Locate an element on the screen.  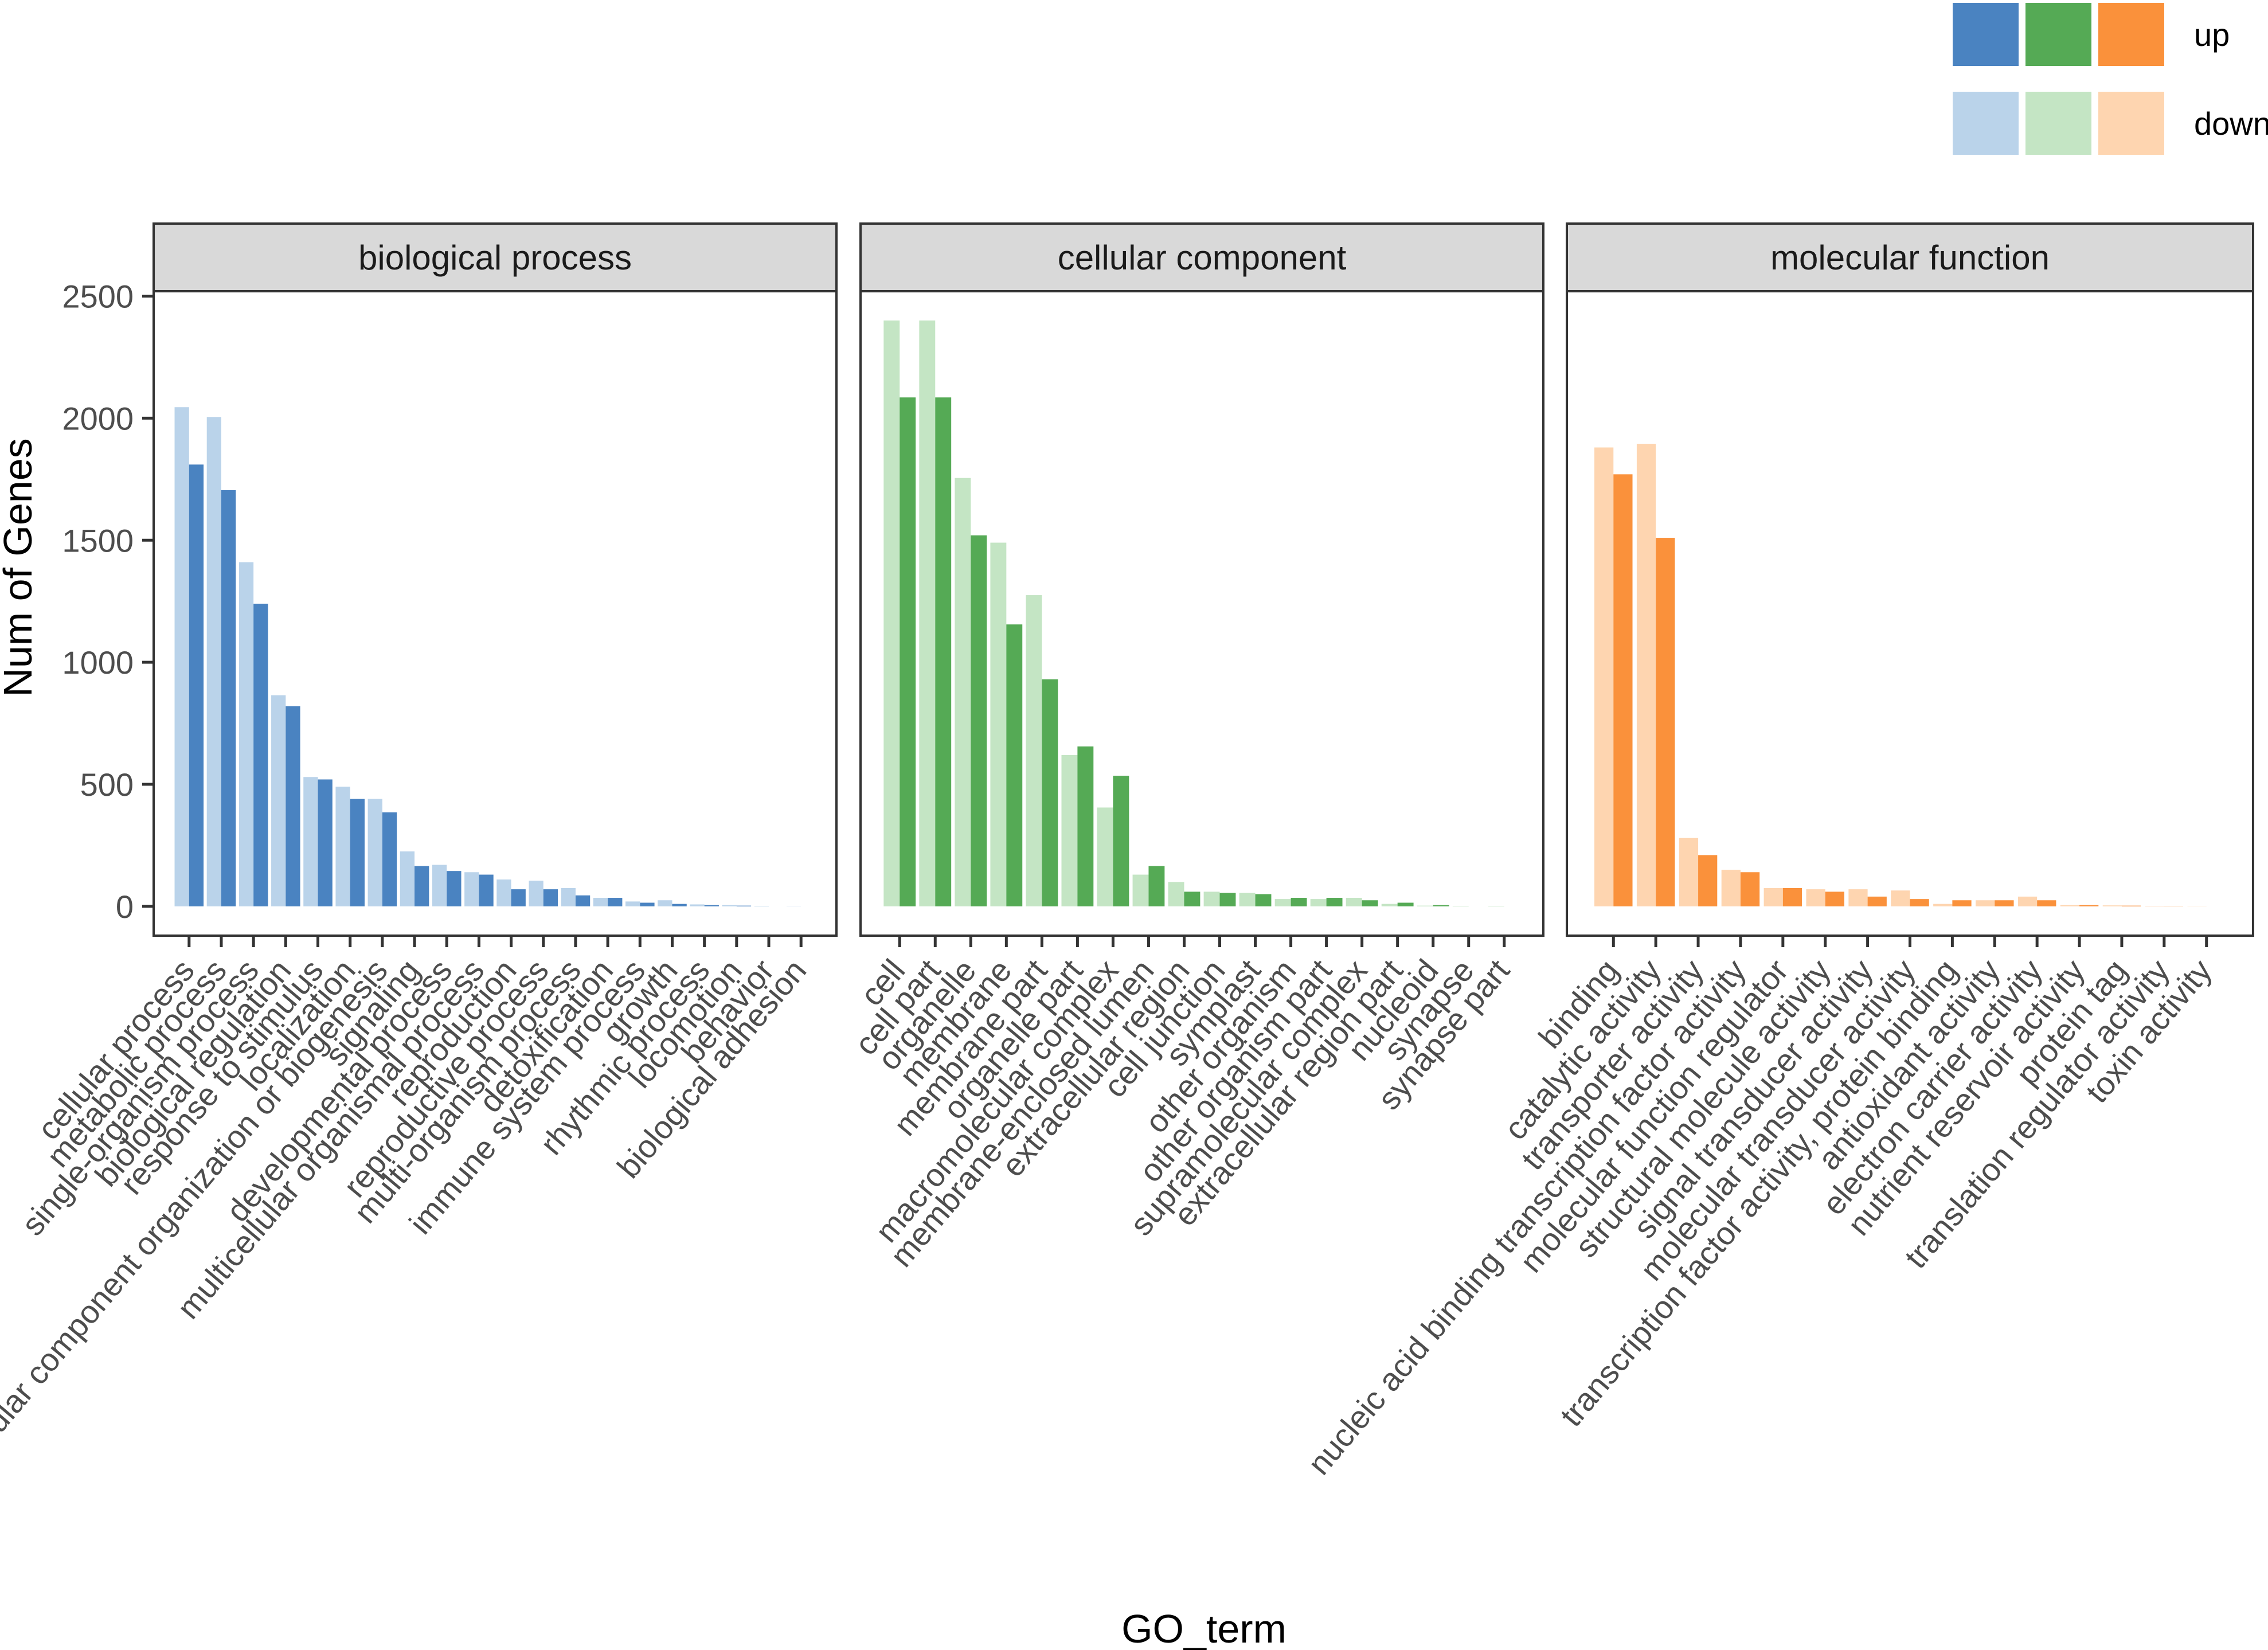
bar-down-detoxification is located at coordinates (601, 902).